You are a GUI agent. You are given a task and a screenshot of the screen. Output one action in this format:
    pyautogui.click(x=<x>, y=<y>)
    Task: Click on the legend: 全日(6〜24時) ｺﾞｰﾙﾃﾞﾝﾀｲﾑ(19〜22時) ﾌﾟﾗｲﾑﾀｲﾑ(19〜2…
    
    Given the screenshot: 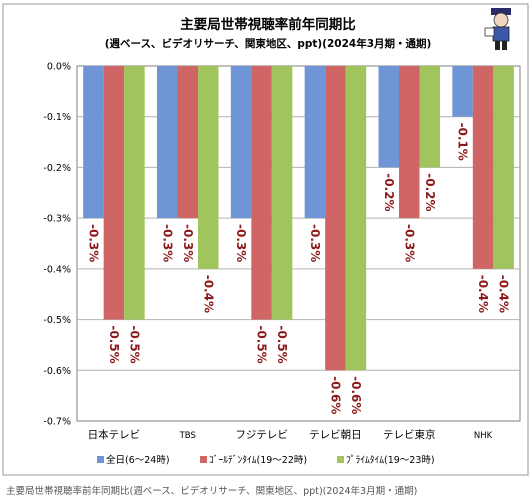 What is the action you would take?
    pyautogui.click(x=266, y=460)
    